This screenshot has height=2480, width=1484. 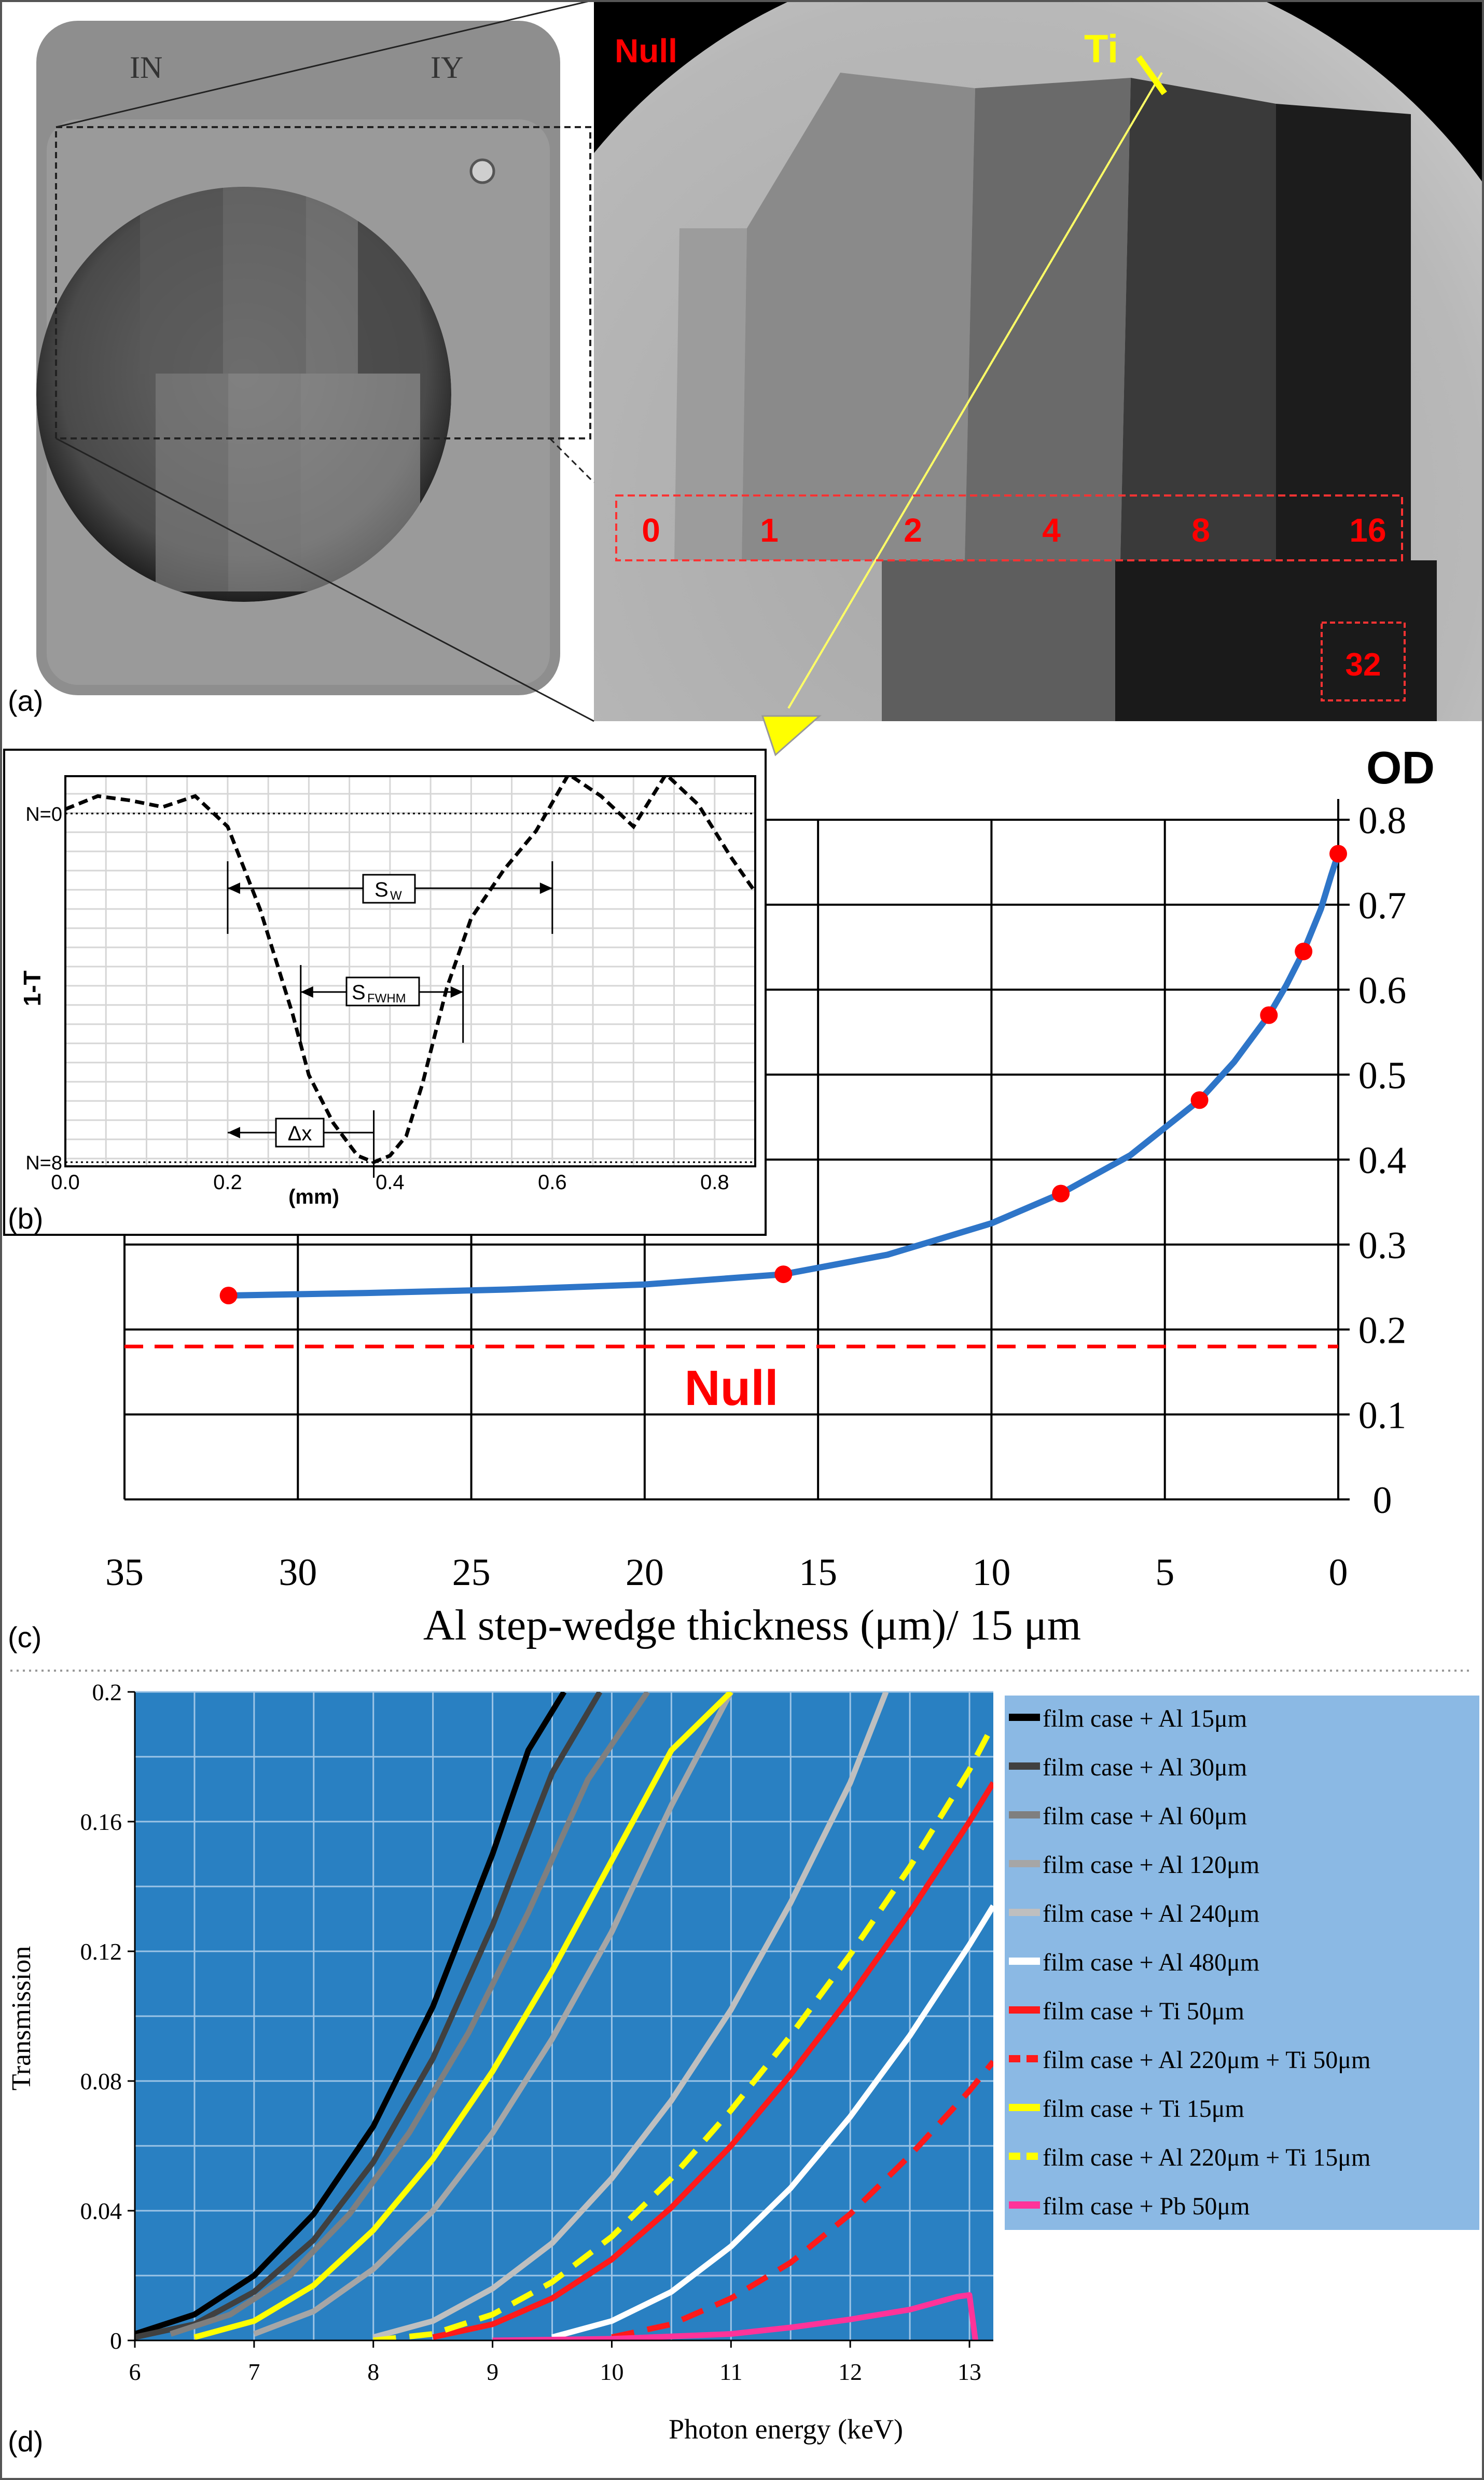 What do you see at coordinates (21, 2018) in the screenshot?
I see `chart-d-ylabel: Transmission` at bounding box center [21, 2018].